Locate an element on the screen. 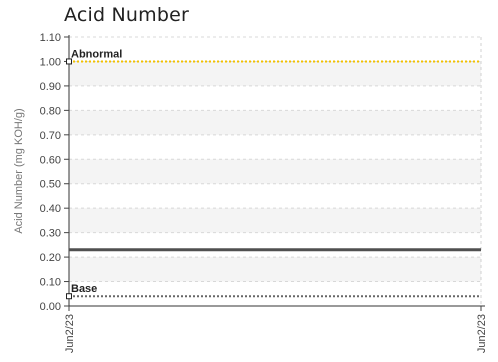  y-tick-label: 0.40 is located at coordinates (50, 209).